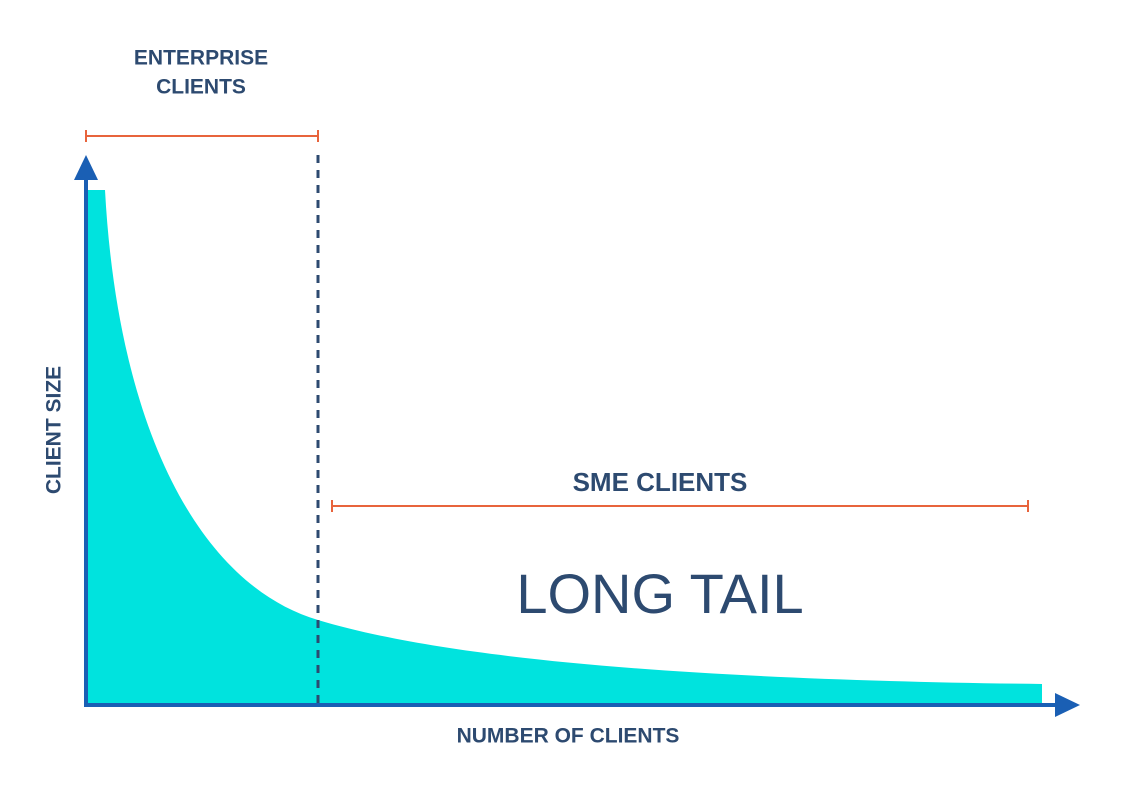 The height and width of the screenshot is (794, 1124). Describe the element at coordinates (202, 136) in the screenshot. I see `enterprise-bracket` at that location.